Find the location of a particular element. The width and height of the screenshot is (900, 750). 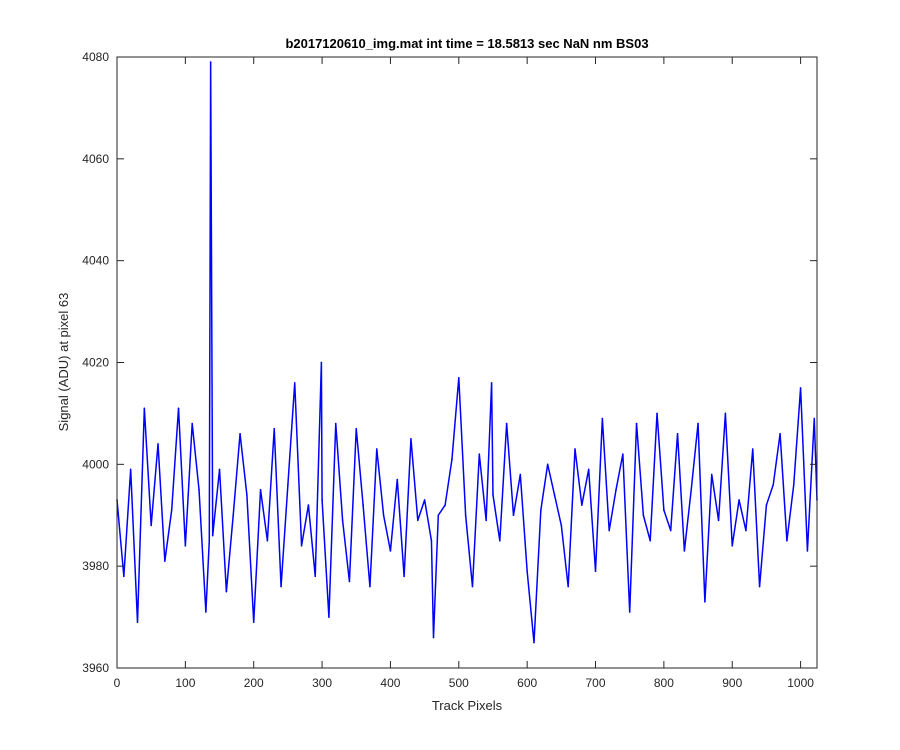

y-tick-label: 4020 is located at coordinates (95, 363).